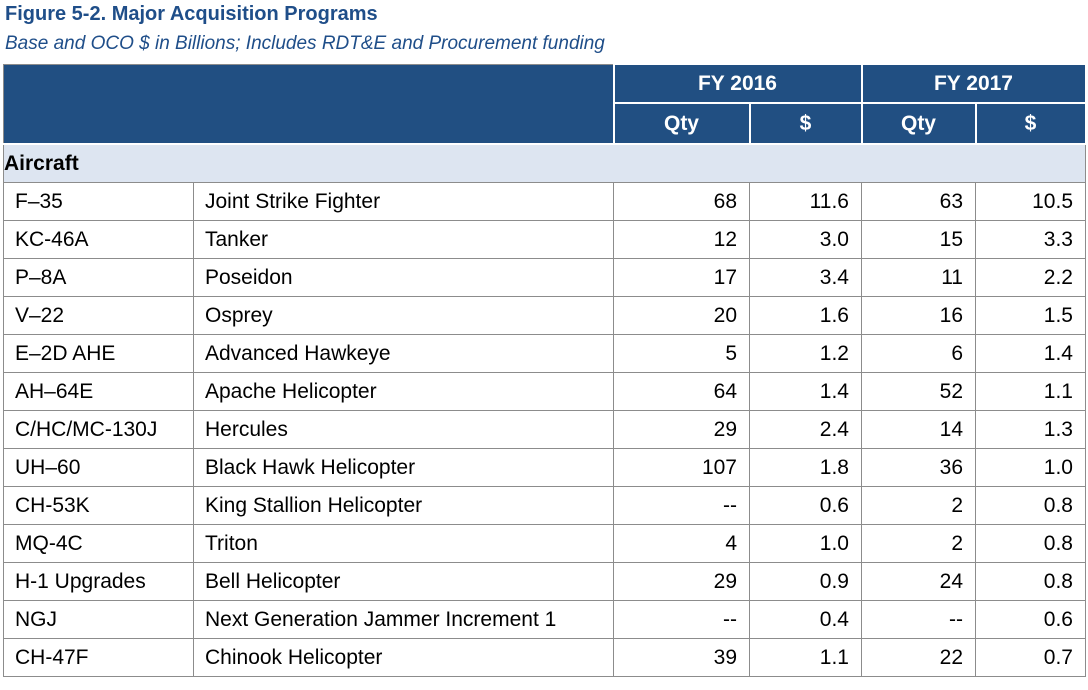  Describe the element at coordinates (681, 391) in the screenshot. I see `qty-2016-cell: 64` at that location.